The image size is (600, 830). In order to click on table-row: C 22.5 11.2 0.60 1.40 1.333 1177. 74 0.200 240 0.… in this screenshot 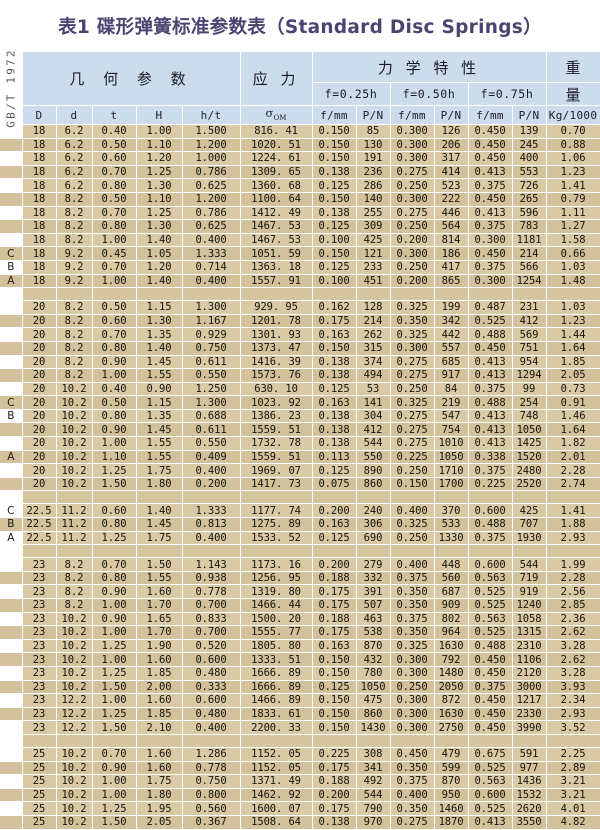, I will do `click(300, 511)`.